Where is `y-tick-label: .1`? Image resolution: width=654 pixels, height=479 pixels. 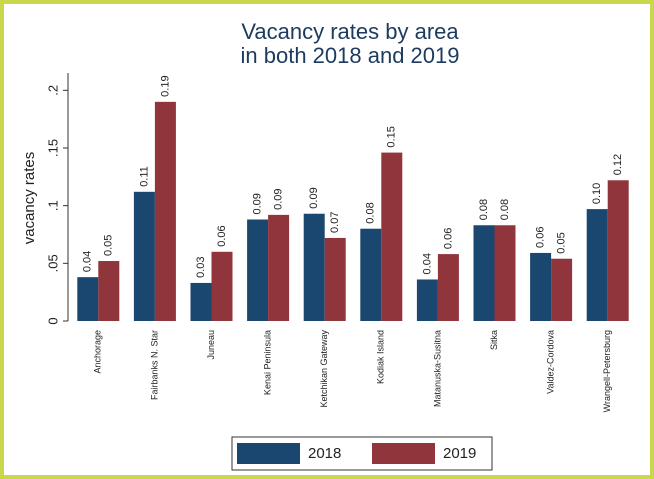
y-tick-label: .1 is located at coordinates (52, 205).